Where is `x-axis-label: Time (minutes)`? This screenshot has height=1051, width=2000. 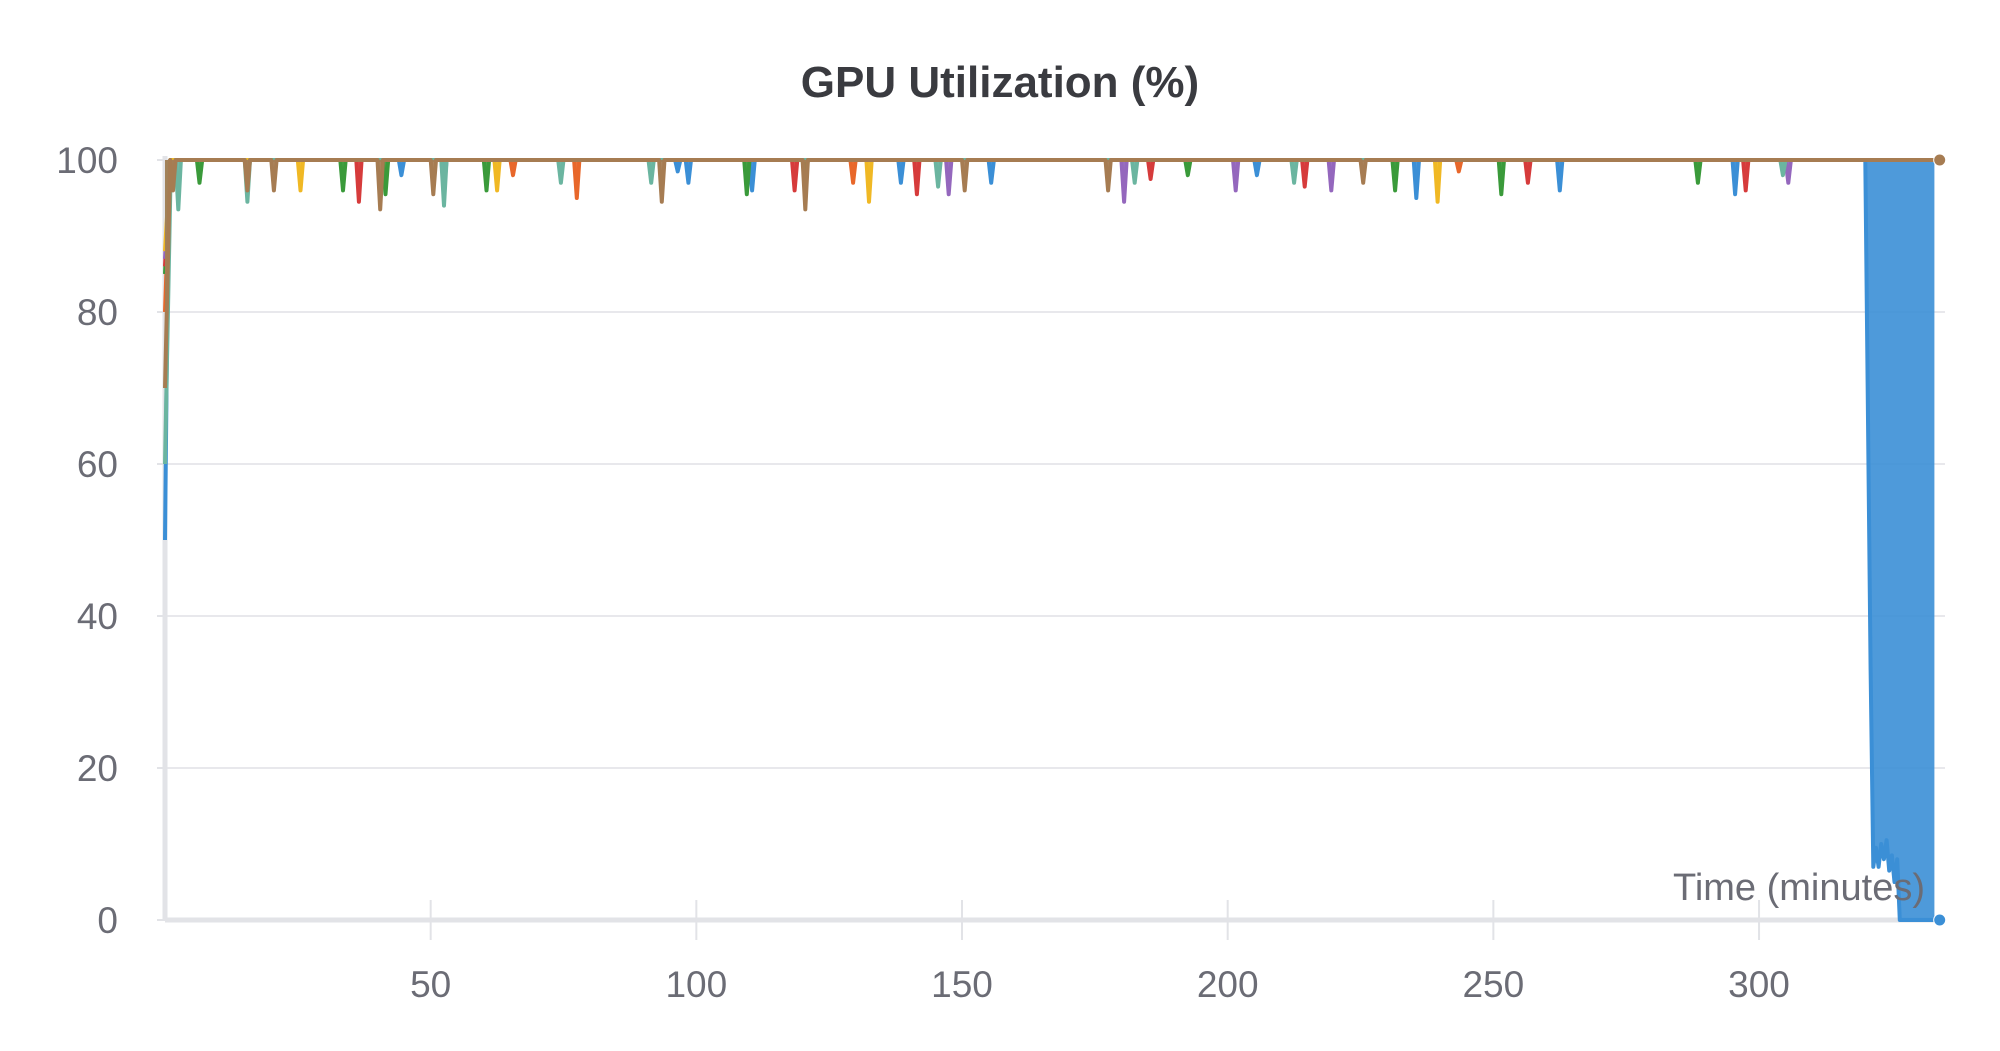 x-axis-label: Time (minutes) is located at coordinates (1799, 888).